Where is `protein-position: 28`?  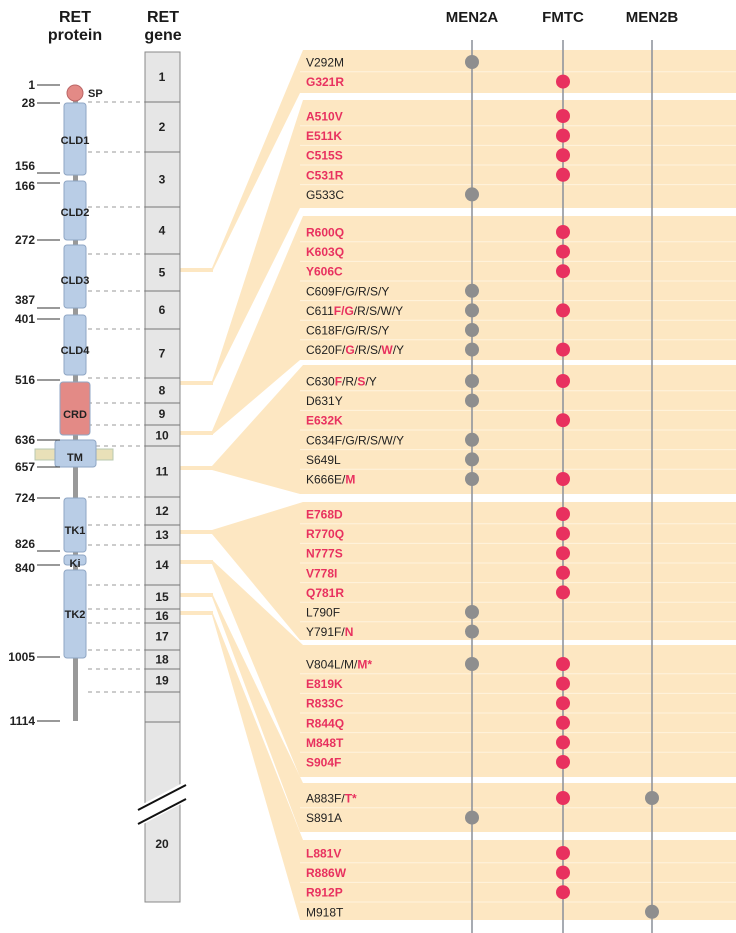 protein-position: 28 is located at coordinates (29, 103).